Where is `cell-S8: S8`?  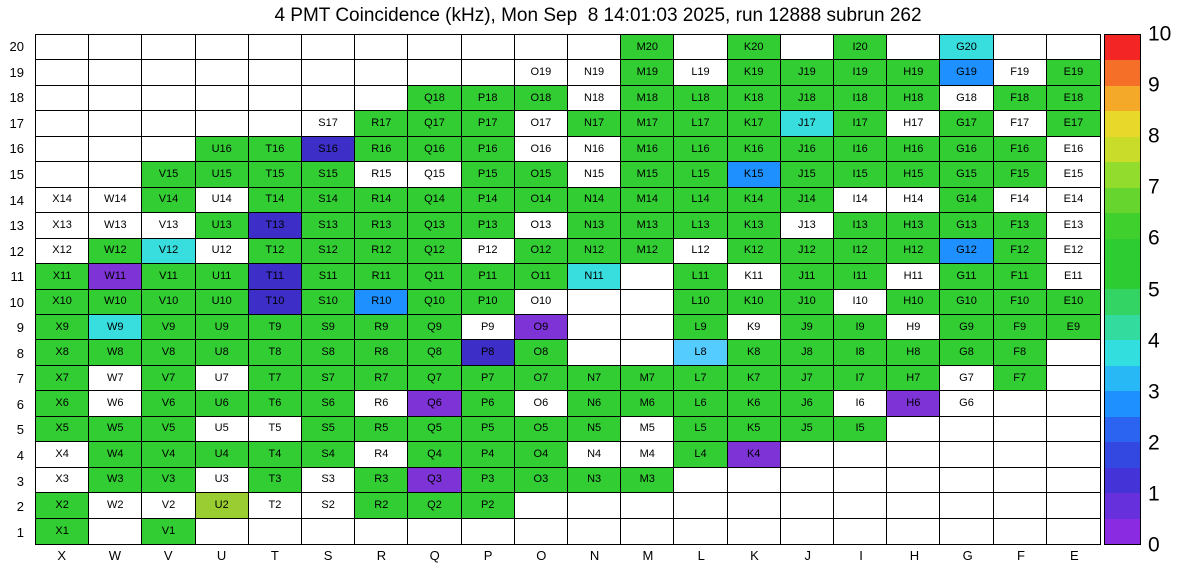 cell-S8: S8 is located at coordinates (329, 353).